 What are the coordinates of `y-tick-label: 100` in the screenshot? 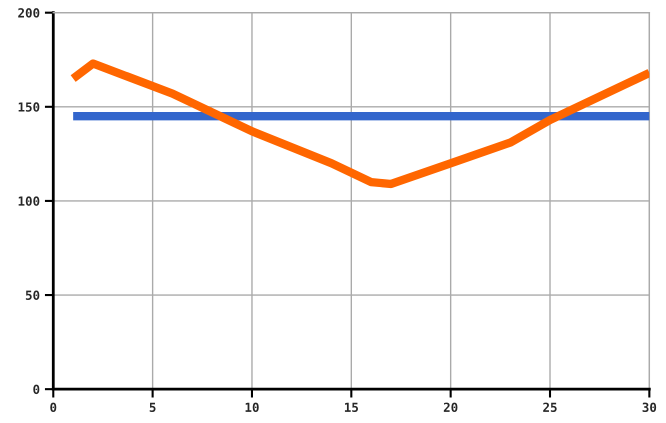 It's located at (29, 201).